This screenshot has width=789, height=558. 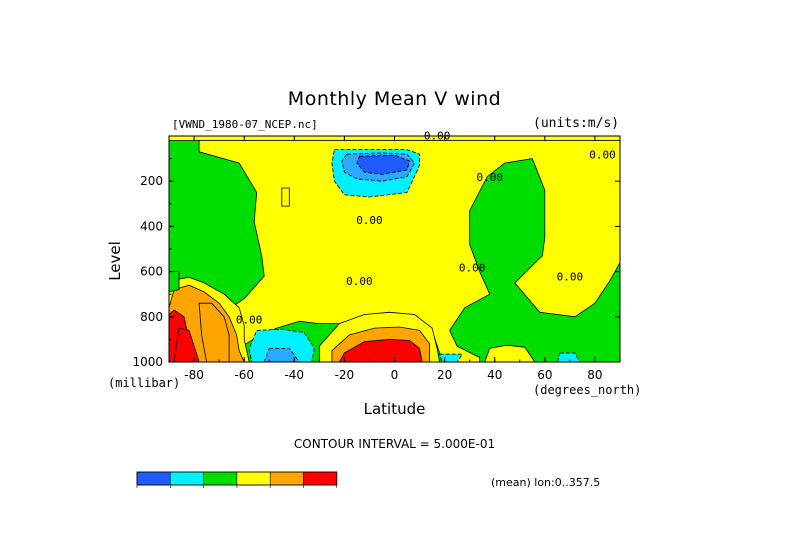 What do you see at coordinates (594, 375) in the screenshot?
I see `x-tick-label: 80` at bounding box center [594, 375].